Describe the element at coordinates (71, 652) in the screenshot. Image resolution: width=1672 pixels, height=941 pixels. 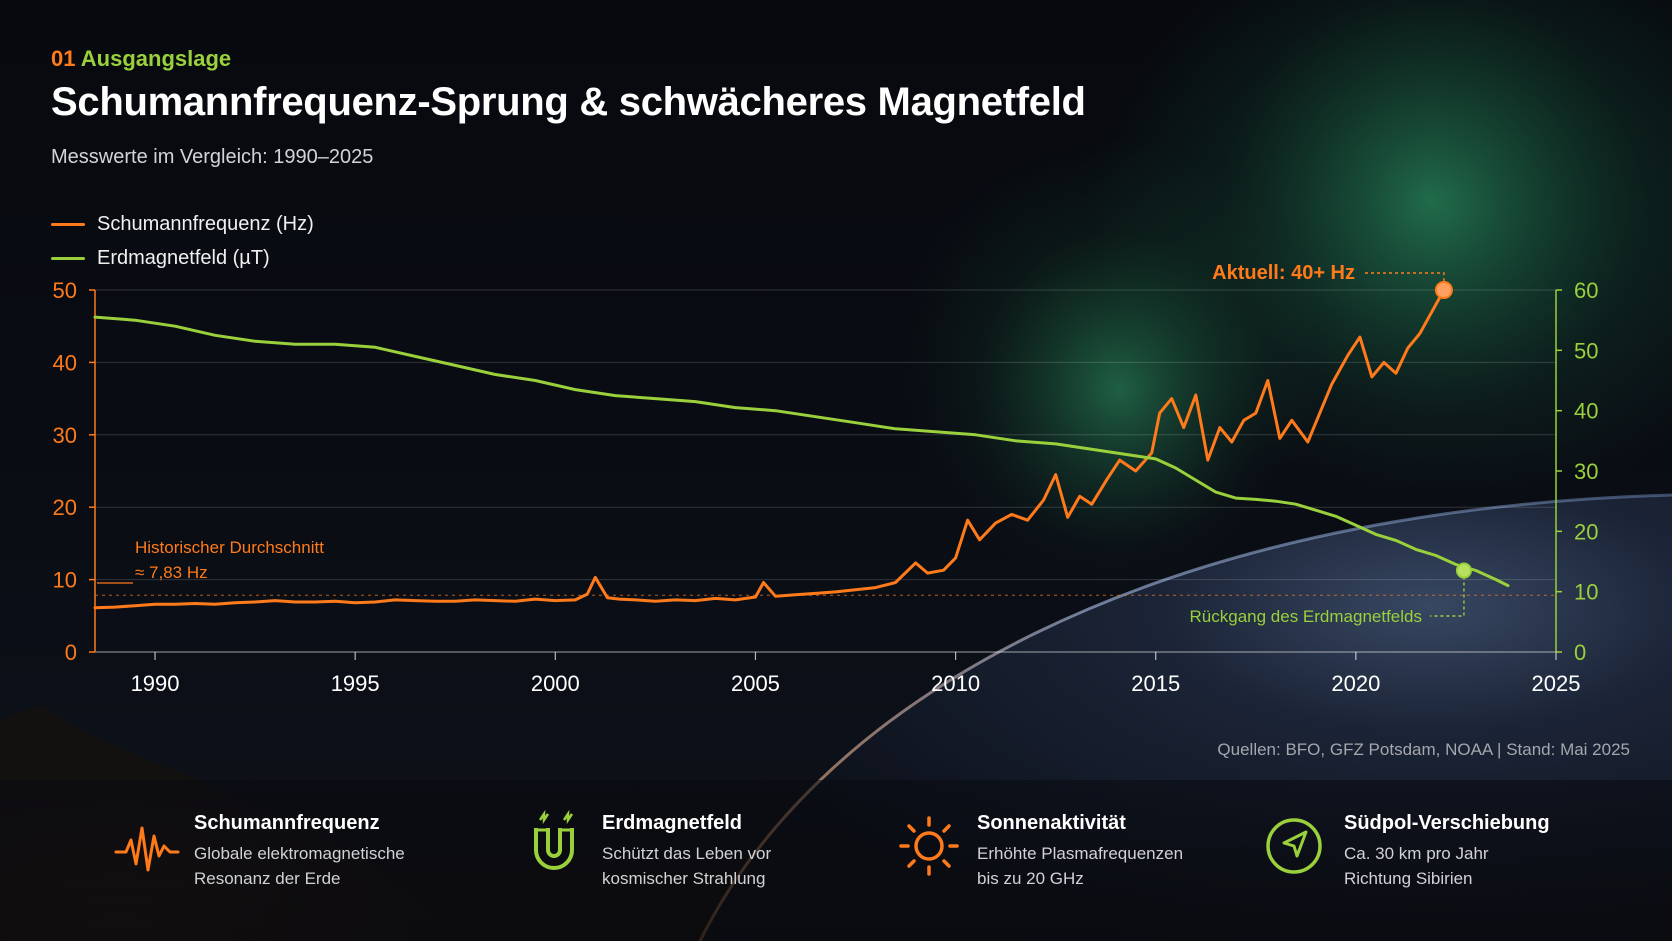
I see `y-left-tick-label: 0` at that location.